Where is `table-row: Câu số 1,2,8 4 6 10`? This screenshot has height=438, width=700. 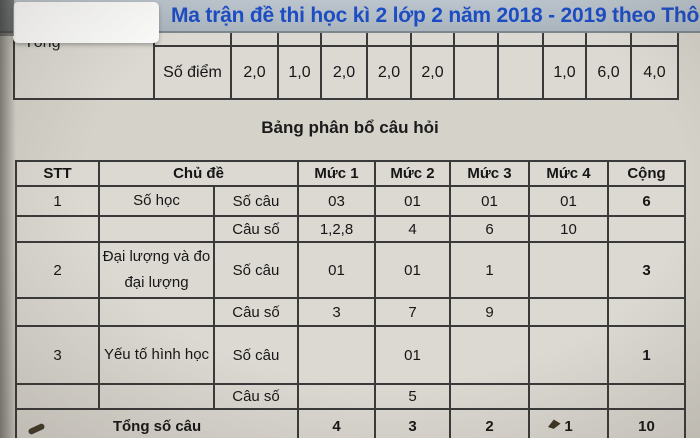
table-row: Câu số 1,2,8 4 6 10 is located at coordinates (350, 229).